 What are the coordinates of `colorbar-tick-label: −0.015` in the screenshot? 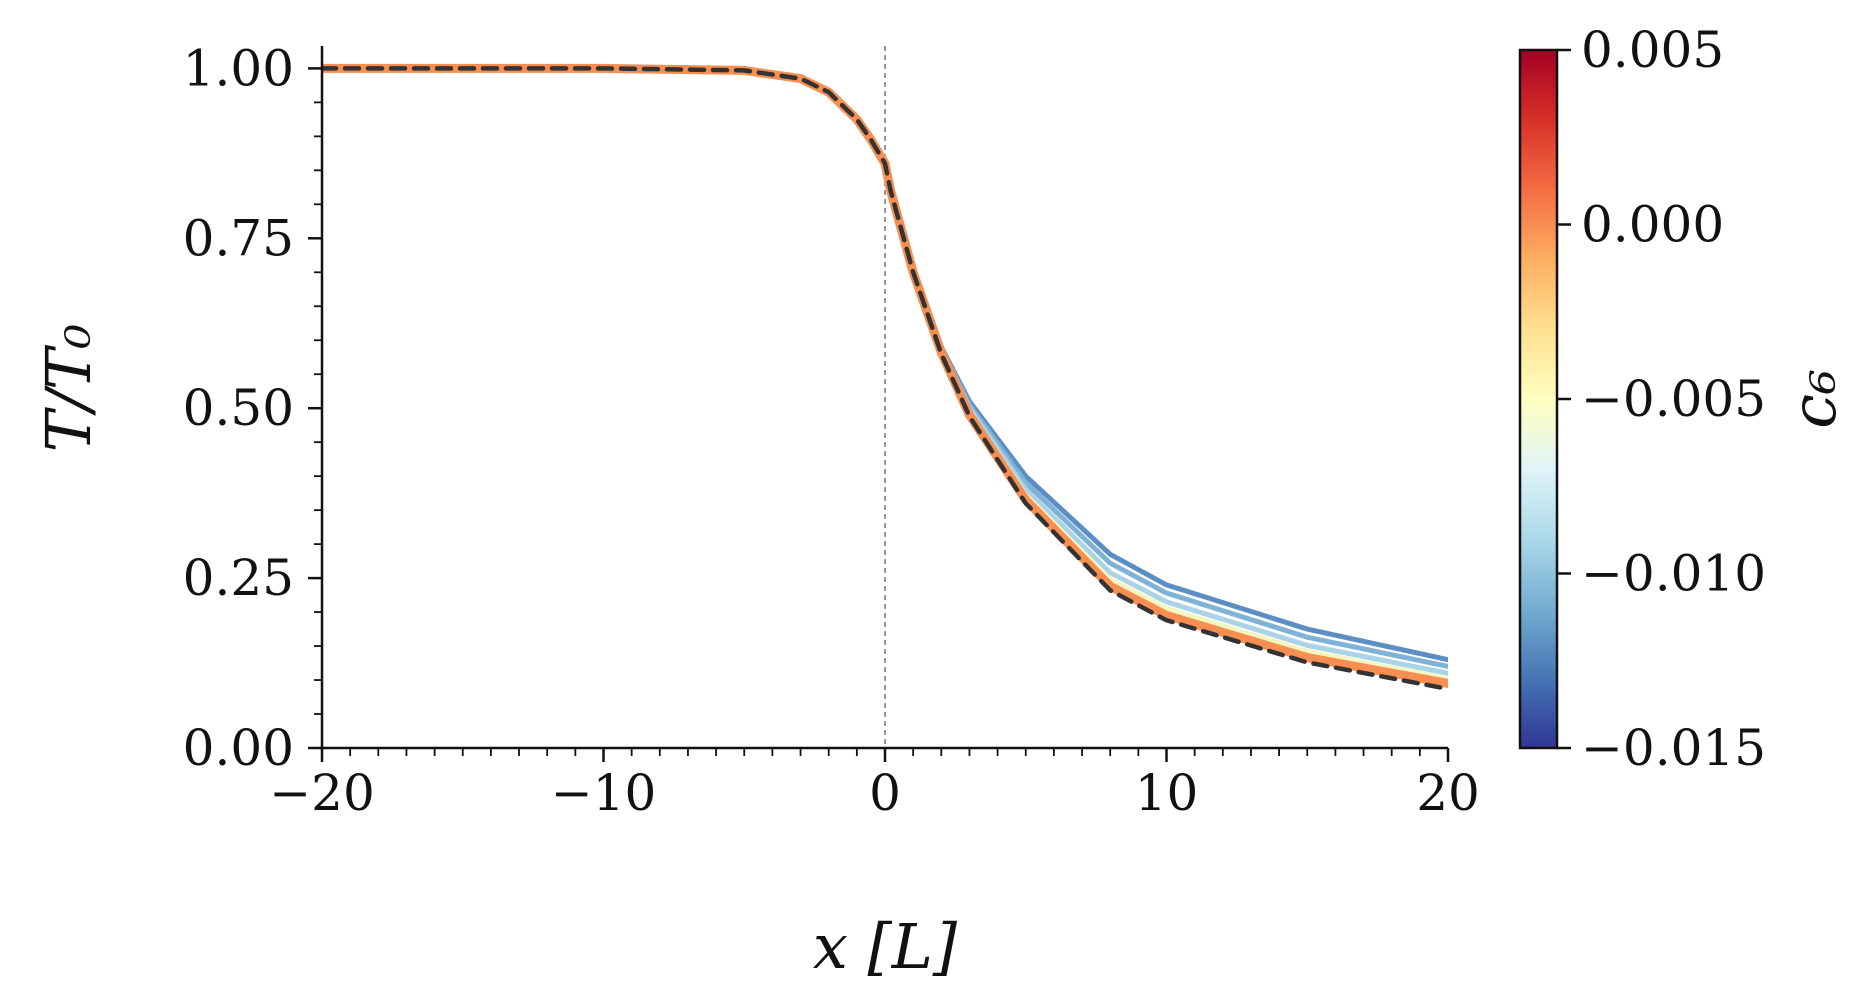 It's located at (1673, 748).